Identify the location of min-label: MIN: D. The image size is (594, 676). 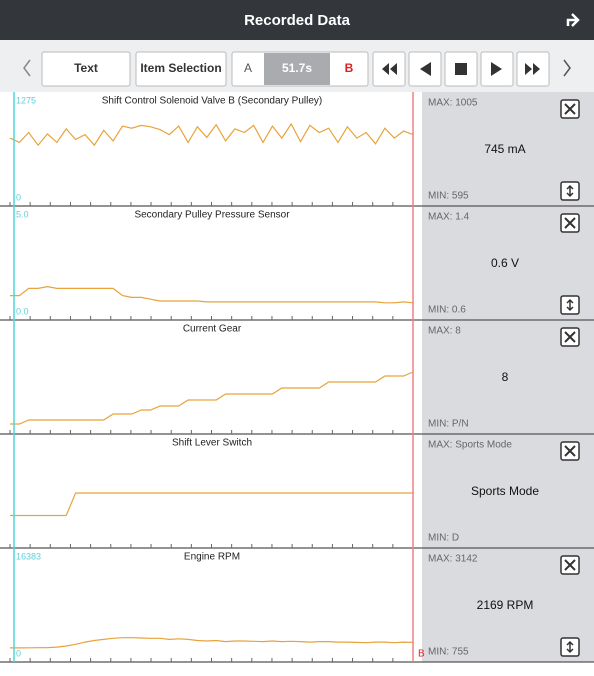
(443, 538).